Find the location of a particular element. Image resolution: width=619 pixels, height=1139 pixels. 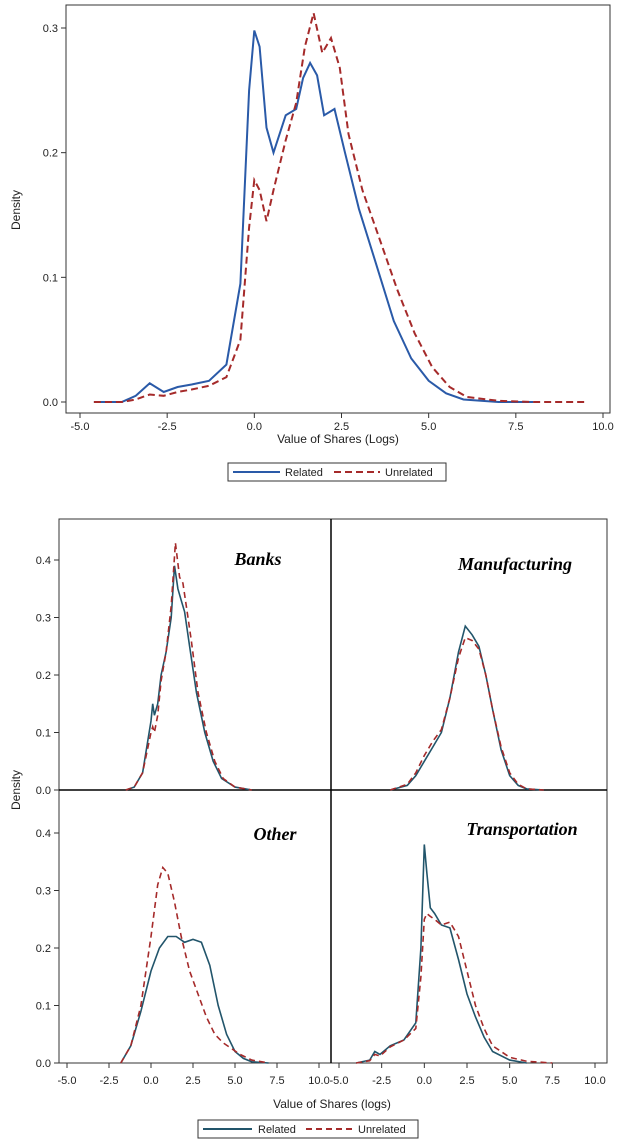

panel-title-other: Other is located at coordinates (275, 834).